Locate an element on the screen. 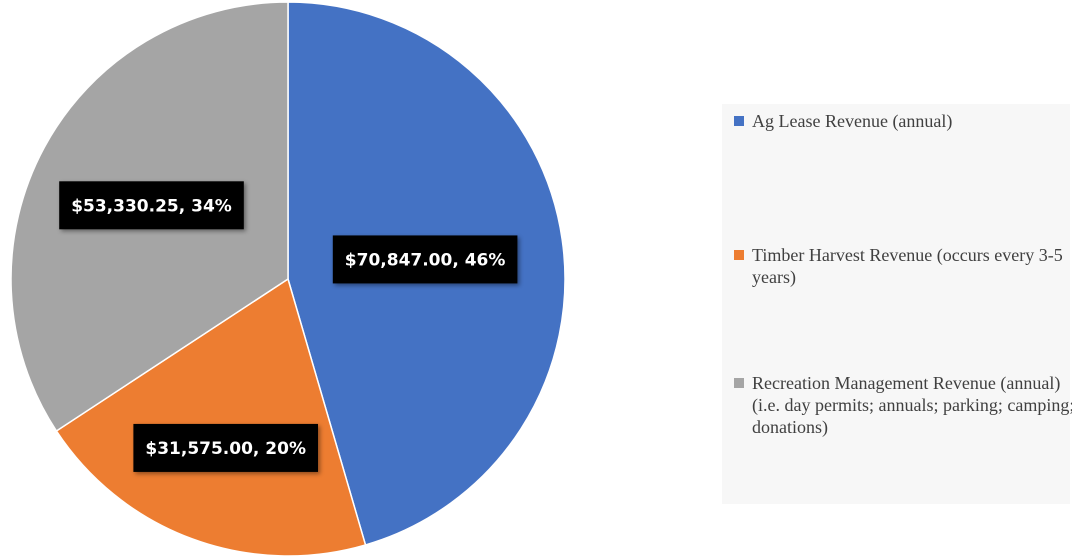  data-label-text: $53,330.25, 34% is located at coordinates (151, 206).